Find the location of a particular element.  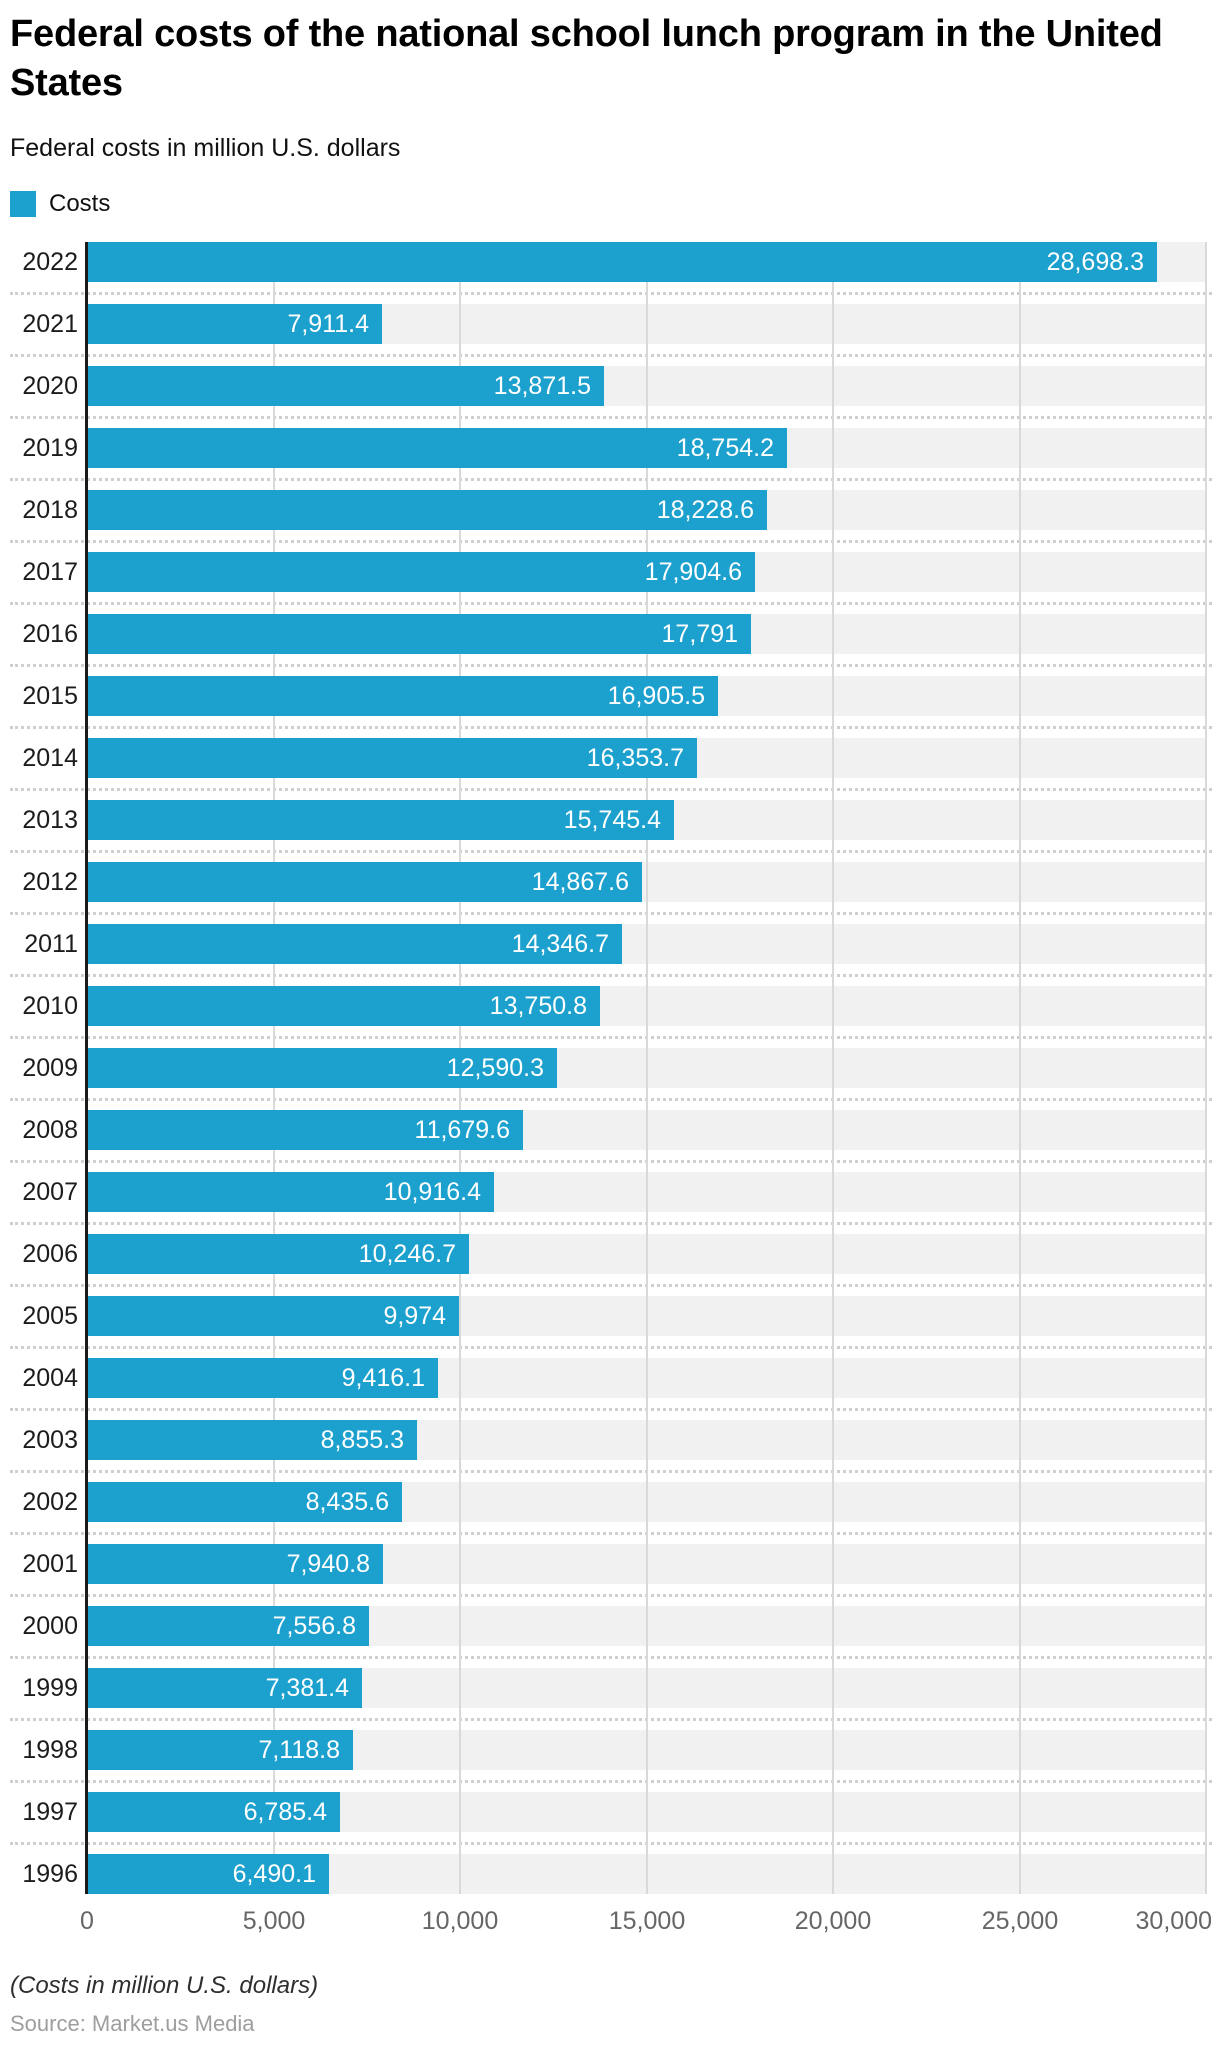

x-tick-label: 25,000 is located at coordinates (1020, 1921).